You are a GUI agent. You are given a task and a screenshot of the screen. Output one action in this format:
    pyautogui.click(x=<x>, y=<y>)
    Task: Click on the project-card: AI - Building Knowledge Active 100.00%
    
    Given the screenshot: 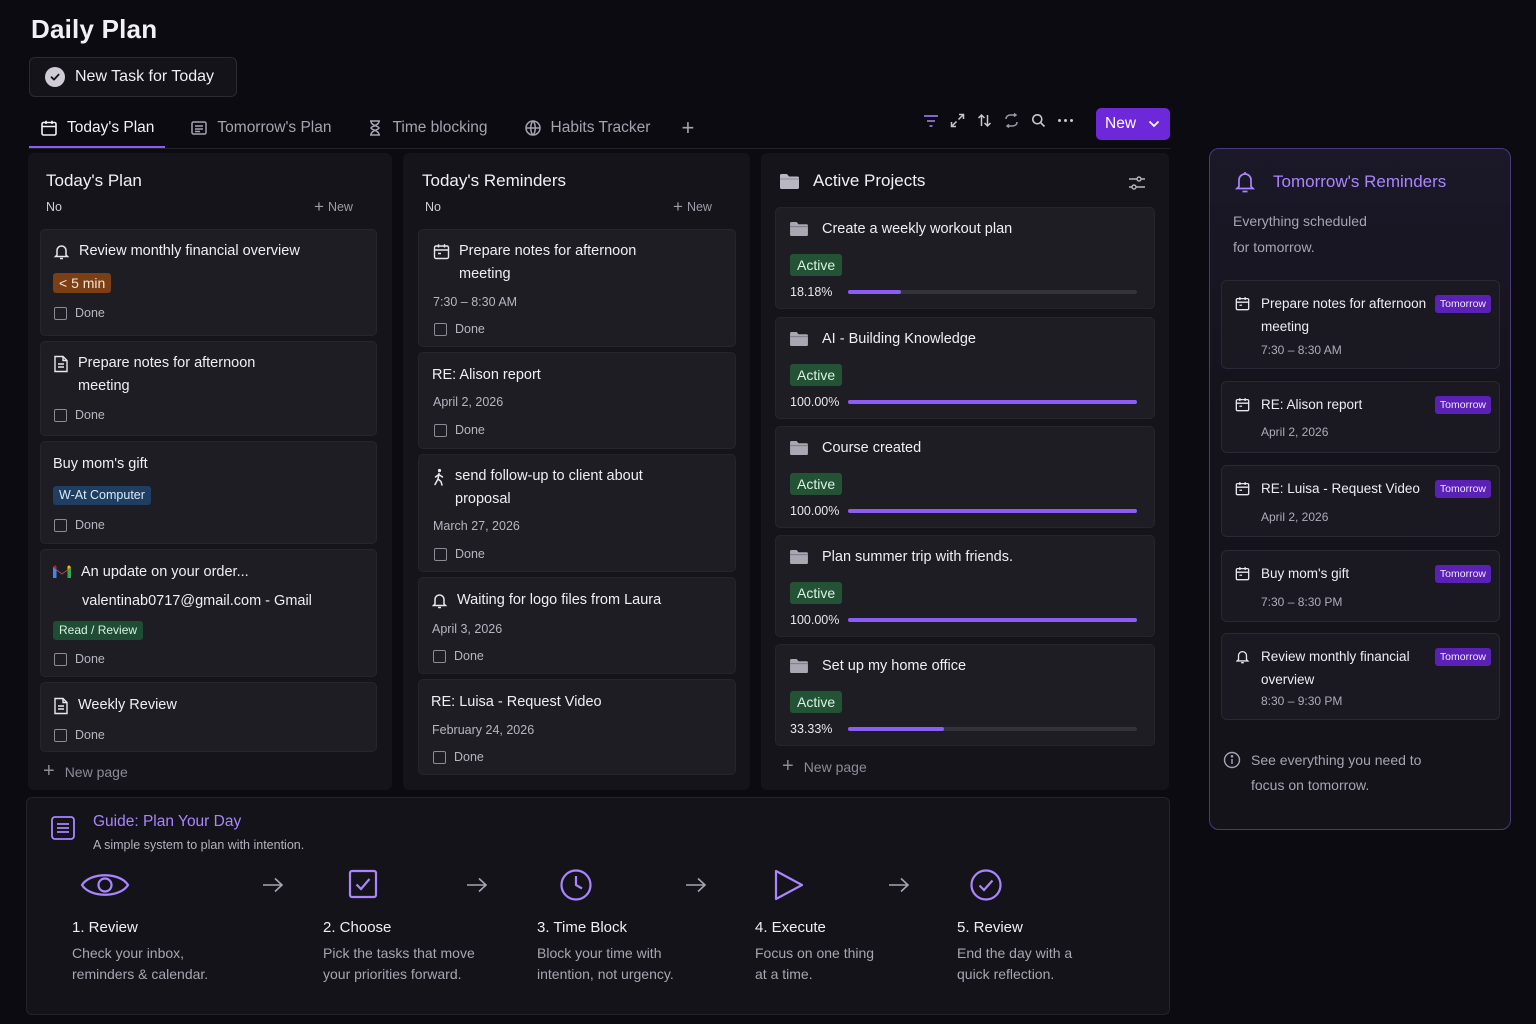 What is the action you would take?
    pyautogui.click(x=965, y=368)
    